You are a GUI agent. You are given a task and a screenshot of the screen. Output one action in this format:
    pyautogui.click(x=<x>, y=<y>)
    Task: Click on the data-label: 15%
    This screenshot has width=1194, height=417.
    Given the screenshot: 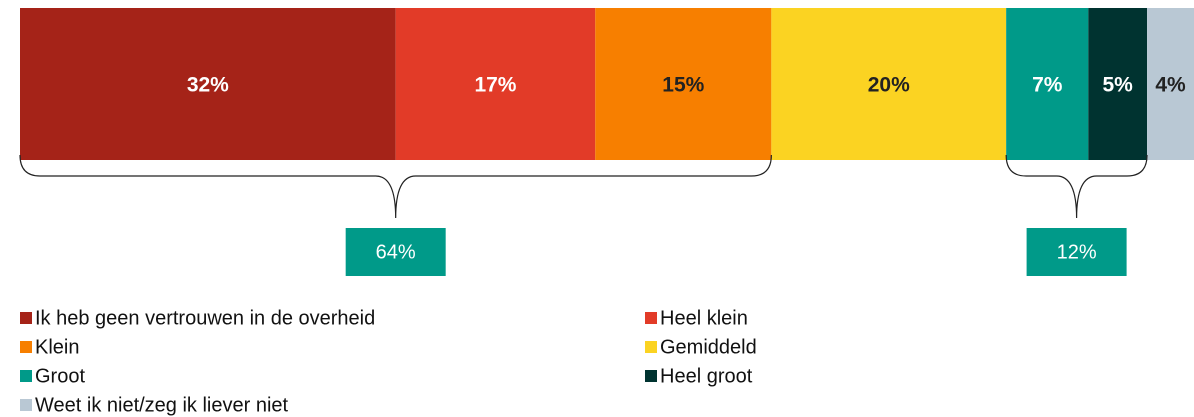 What is the action you would take?
    pyautogui.click(x=683, y=85)
    